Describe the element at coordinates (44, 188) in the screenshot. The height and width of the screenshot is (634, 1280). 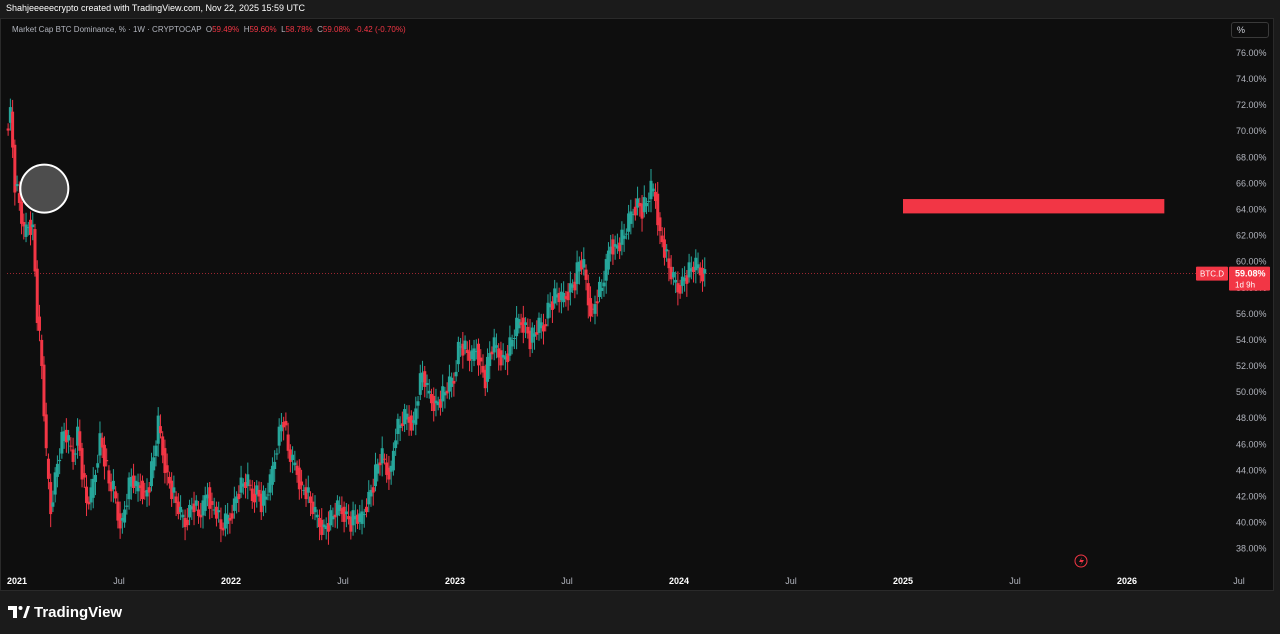
I see `circle-marker` at that location.